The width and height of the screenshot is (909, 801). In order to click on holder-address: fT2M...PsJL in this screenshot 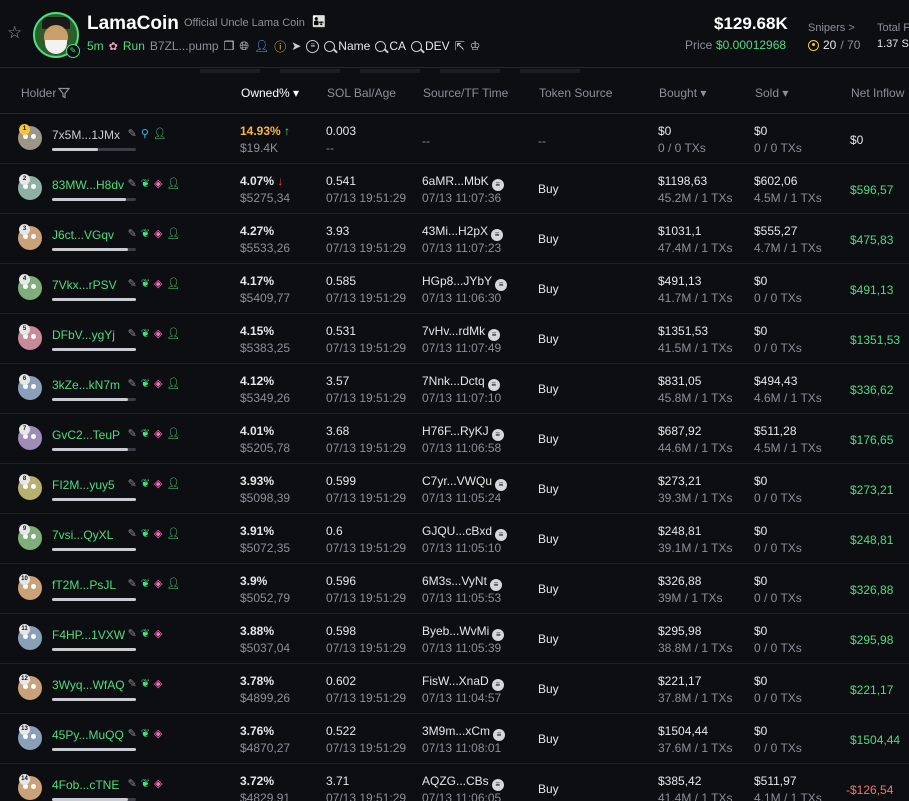, I will do `click(84, 585)`.